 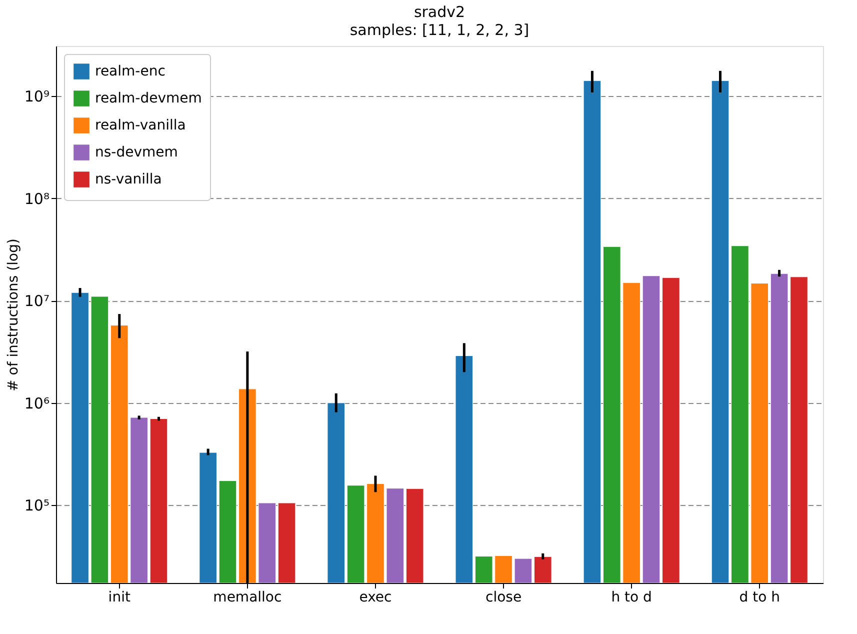 I want to click on x-tick-label: close, so click(x=503, y=598).